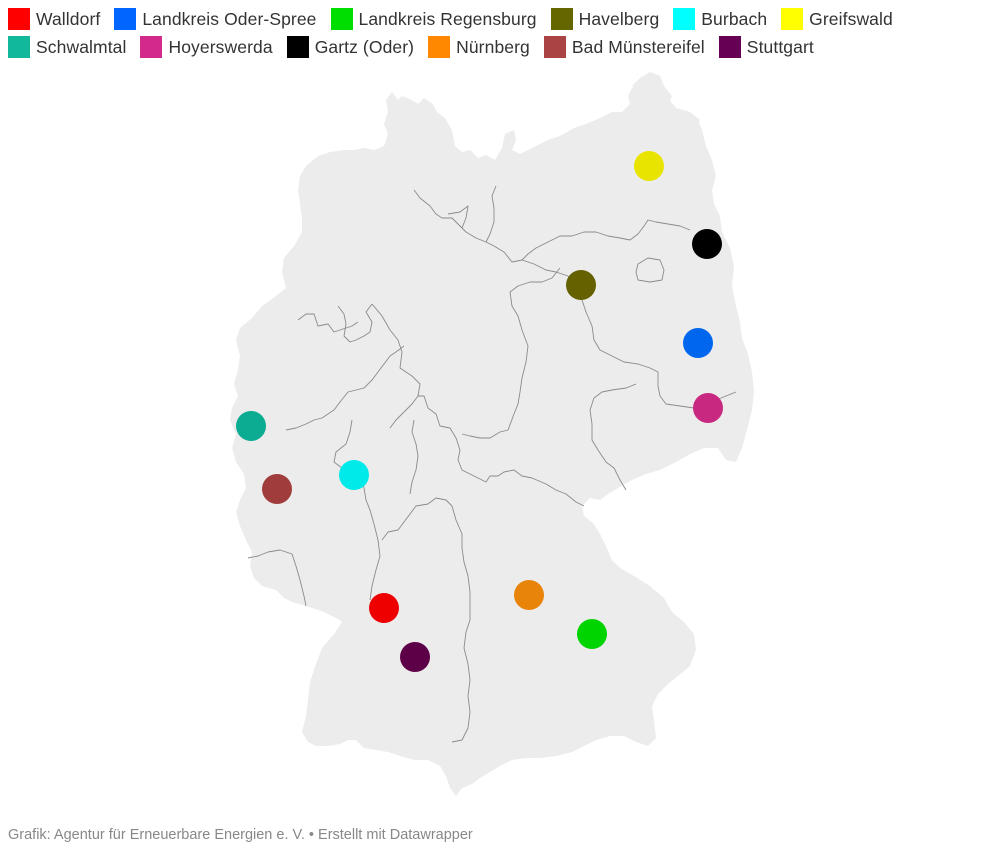 The width and height of the screenshot is (983, 859). Describe the element at coordinates (707, 244) in the screenshot. I see `marker-gartz-oder` at that location.